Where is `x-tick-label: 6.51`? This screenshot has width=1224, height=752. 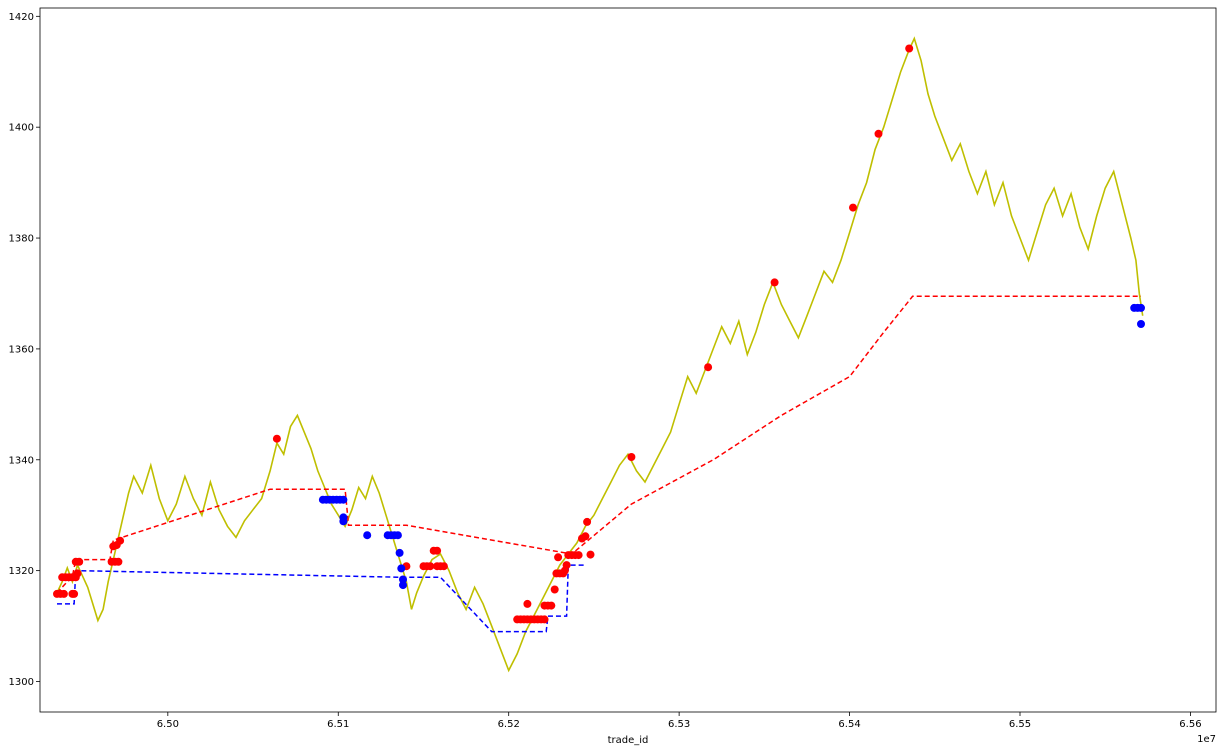 x-tick-label: 6.51 is located at coordinates (338, 724).